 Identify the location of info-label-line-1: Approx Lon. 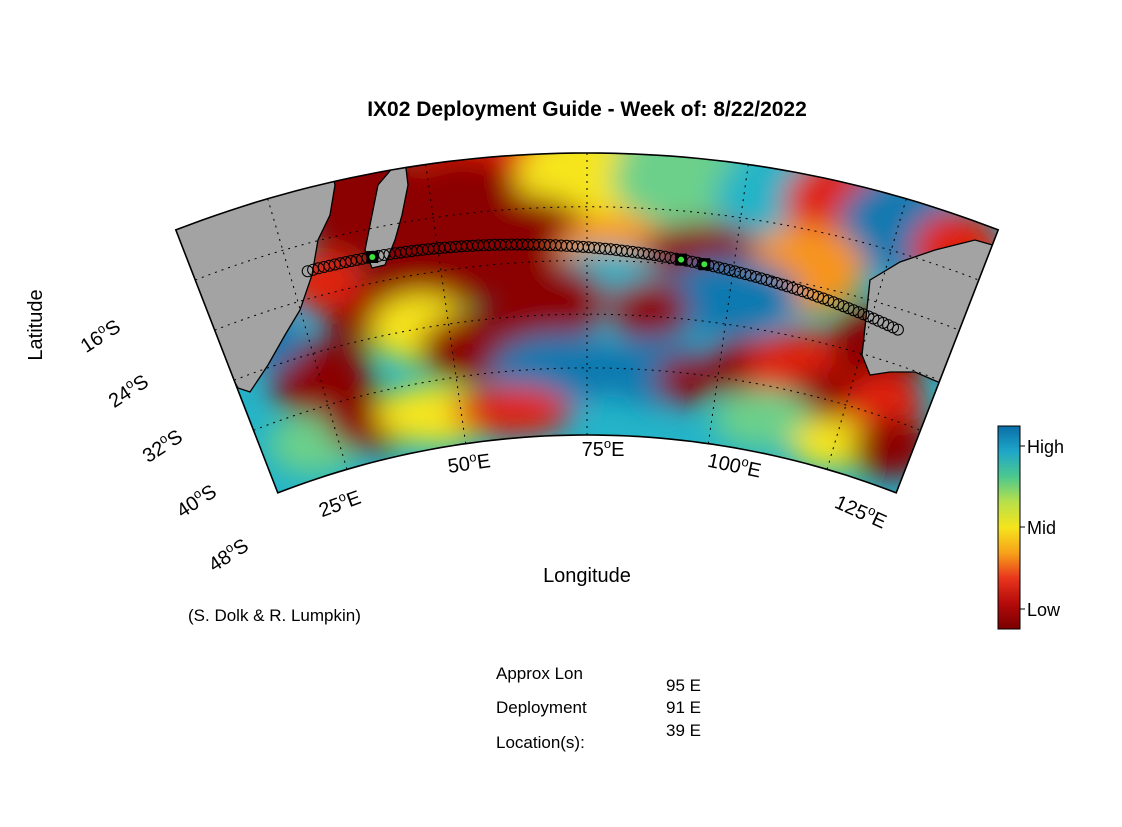
(539, 673).